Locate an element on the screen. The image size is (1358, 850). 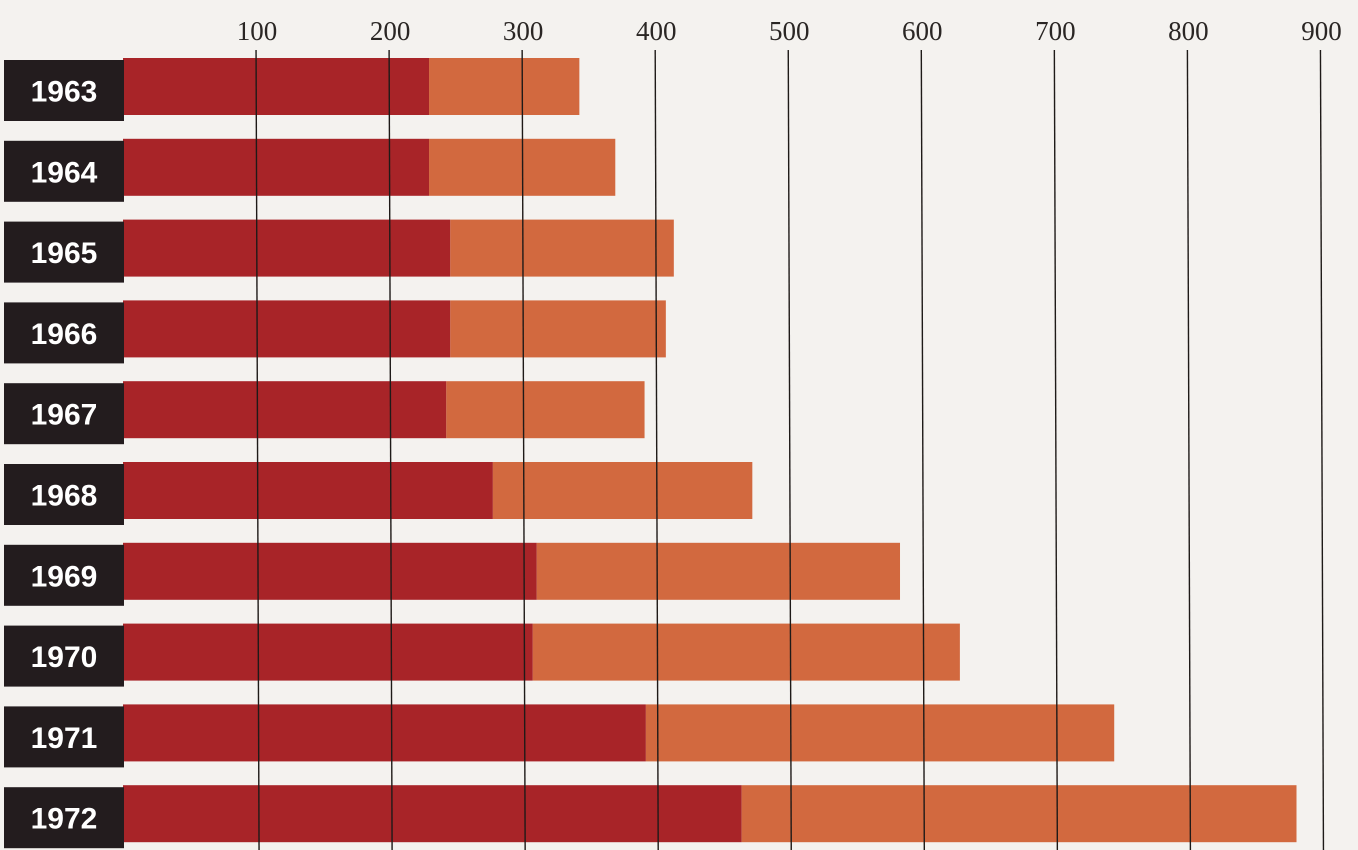
category-label-box-1968 is located at coordinates (64, 494).